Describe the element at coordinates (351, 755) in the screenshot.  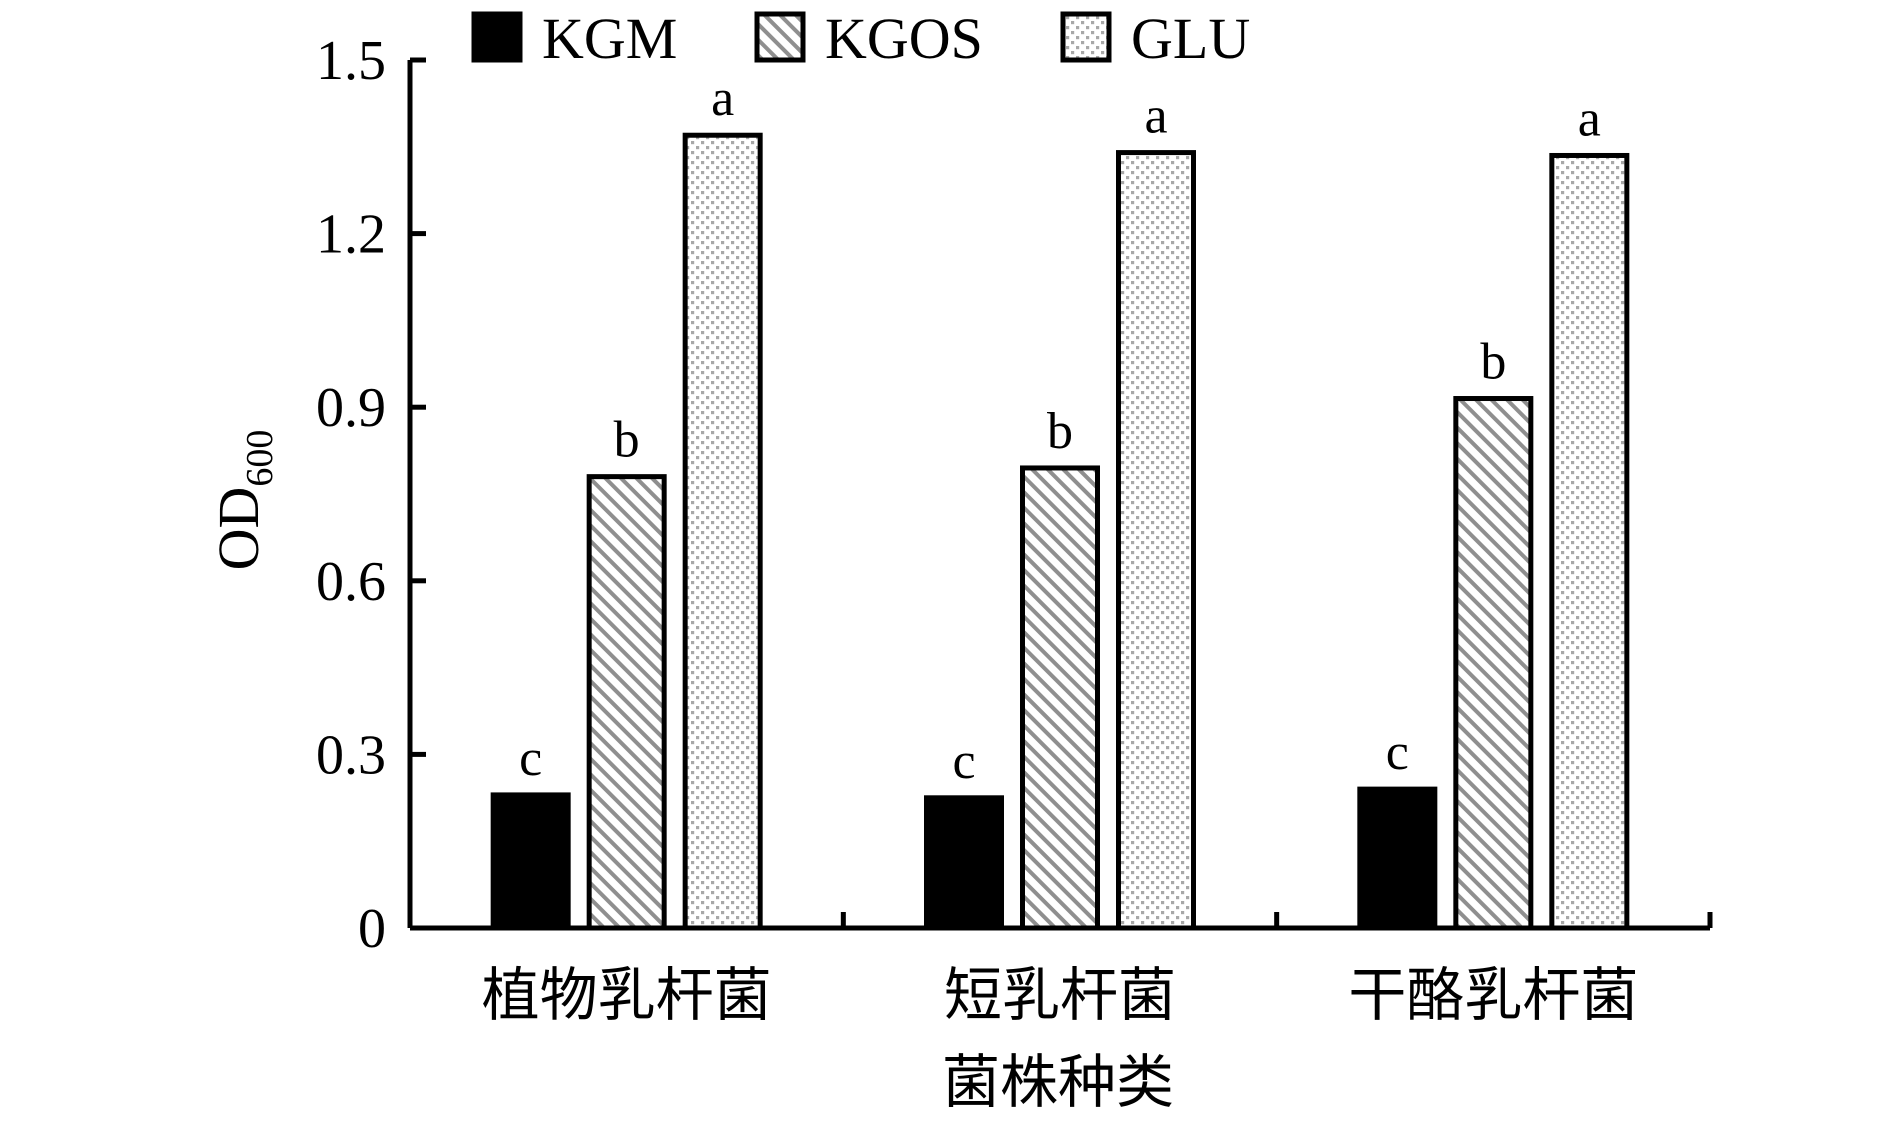
I see `y-tick-label: 0.3` at that location.